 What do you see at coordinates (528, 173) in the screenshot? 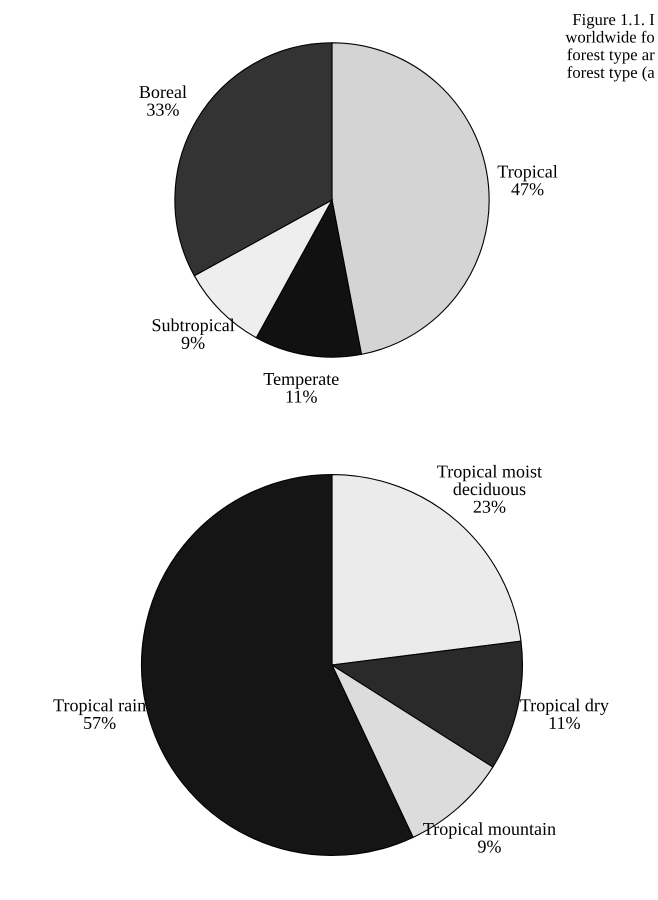
I see `slice-label: Tropical` at bounding box center [528, 173].